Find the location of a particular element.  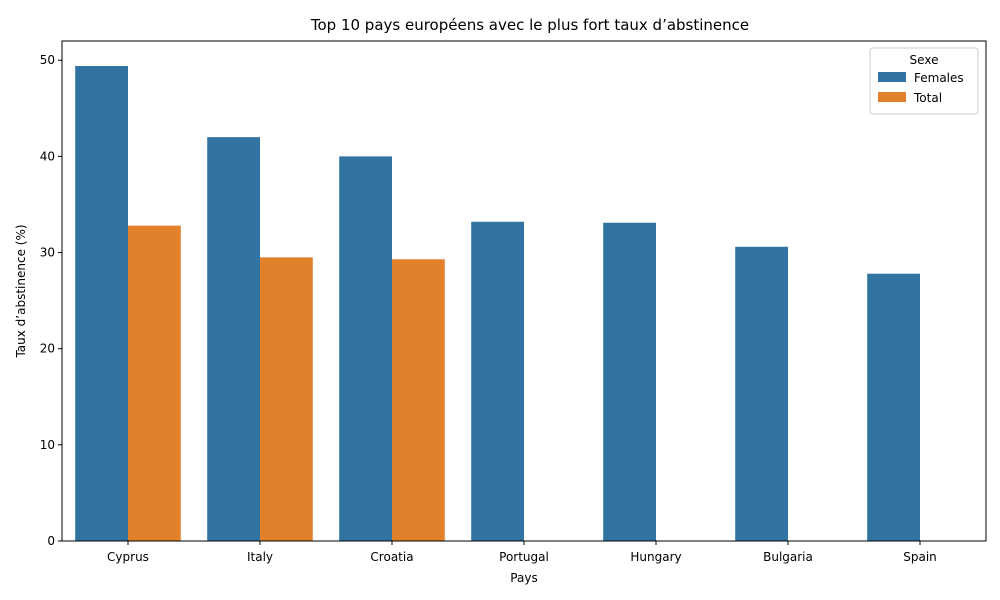

legend: Sexe Females Total is located at coordinates (924, 81).